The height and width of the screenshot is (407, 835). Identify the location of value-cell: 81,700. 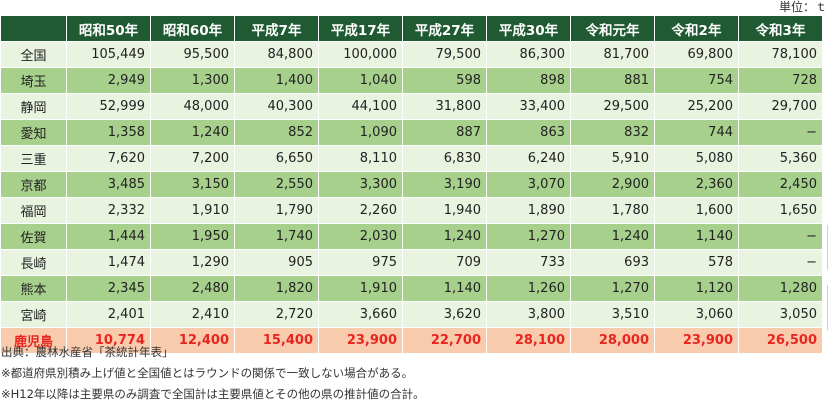
(612, 54).